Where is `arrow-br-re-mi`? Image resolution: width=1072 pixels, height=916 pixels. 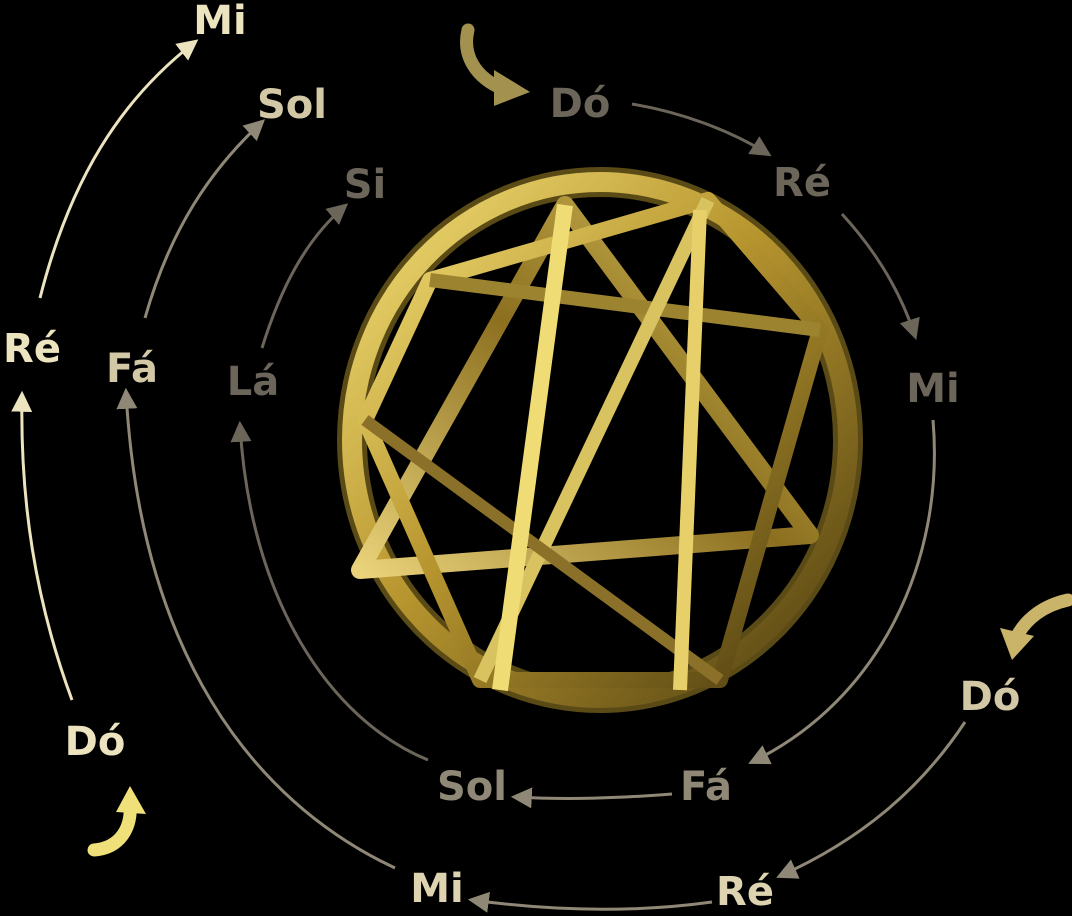
arrow-br-re-mi is located at coordinates (590, 902).